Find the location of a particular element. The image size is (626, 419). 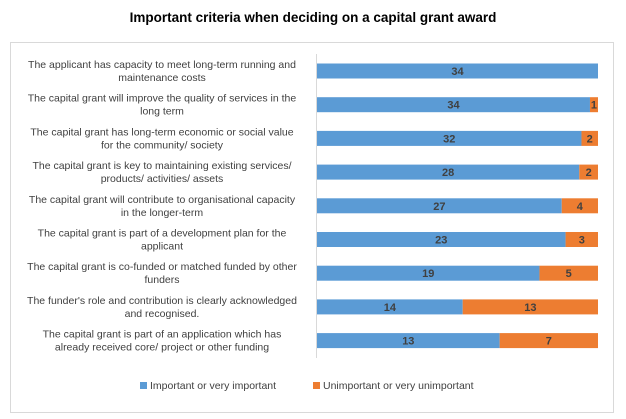

data-label-important-6: 23 is located at coordinates (441, 241).